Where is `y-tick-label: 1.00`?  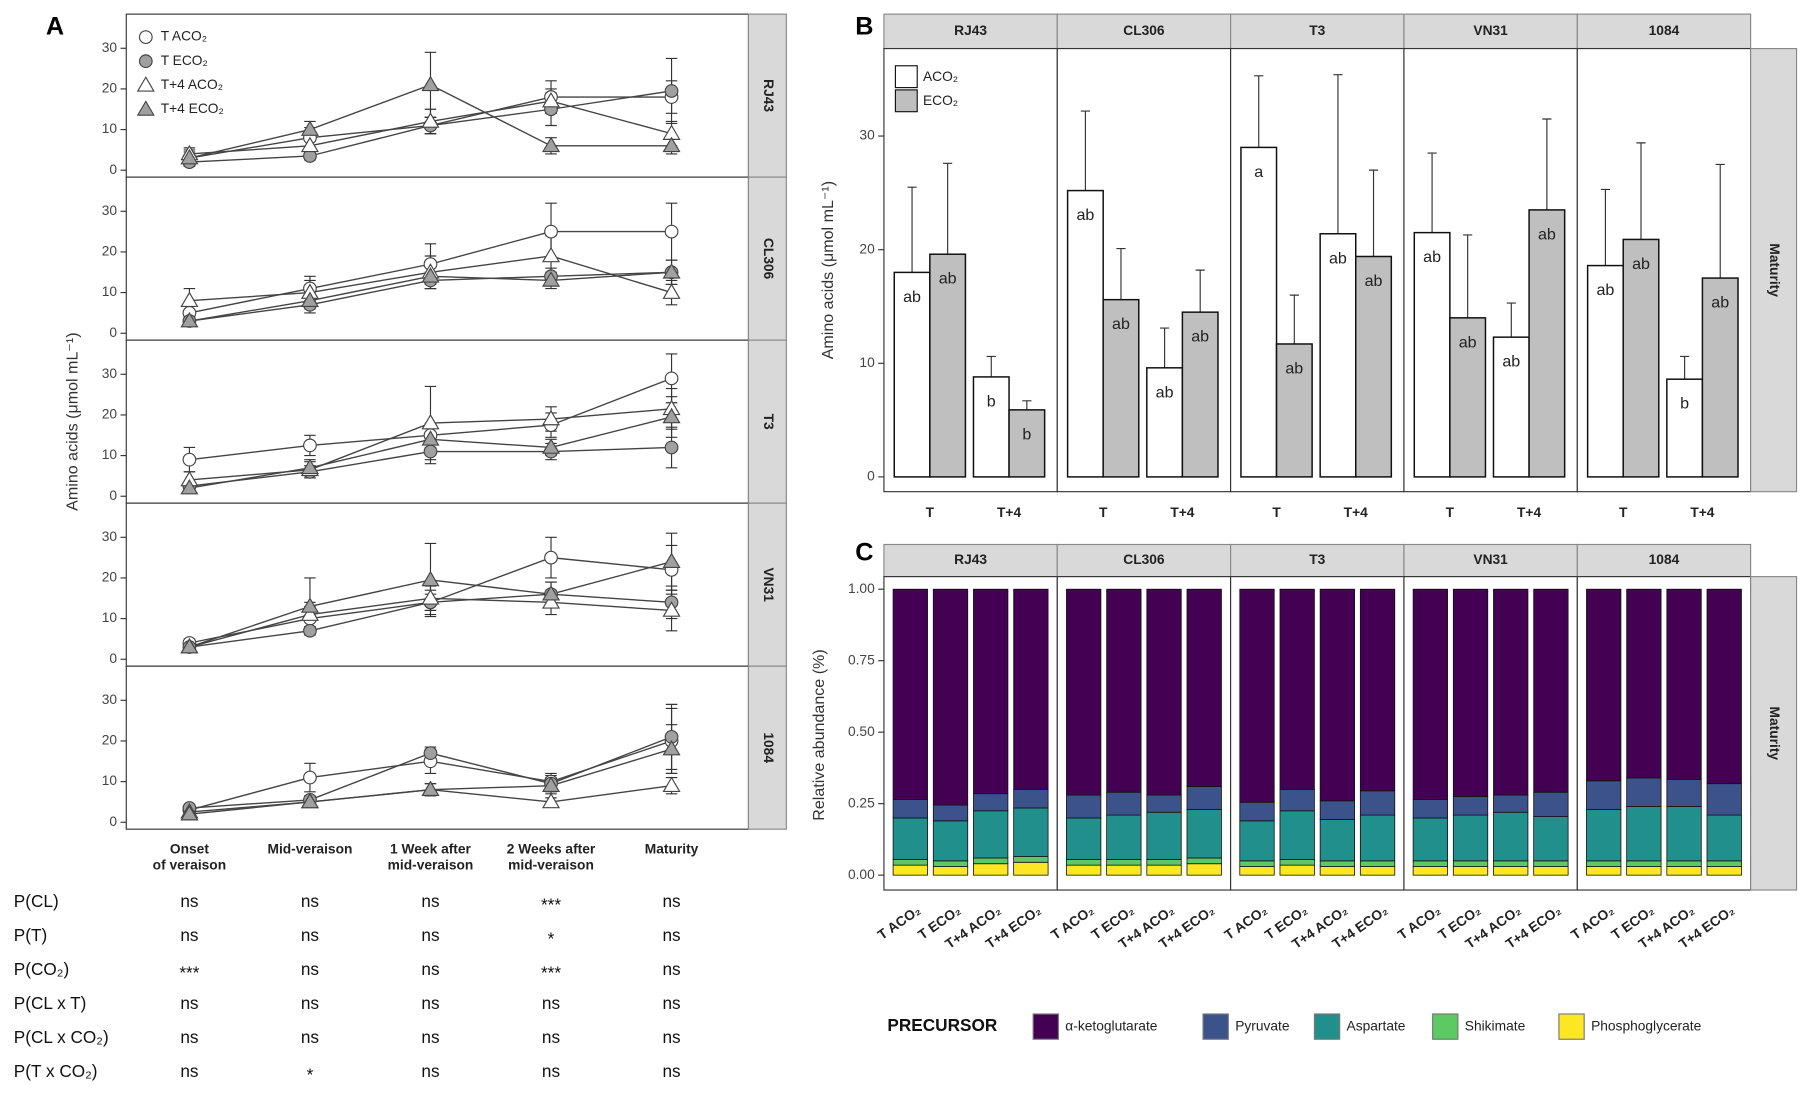
y-tick-label: 1.00 is located at coordinates (861, 588).